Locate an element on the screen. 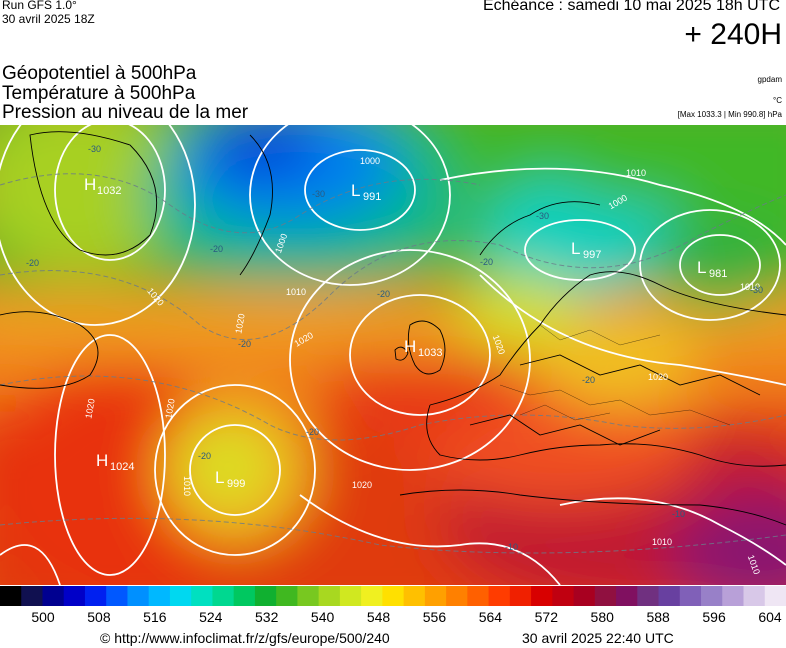  color-scale-tick-label: 548 is located at coordinates (378, 617).